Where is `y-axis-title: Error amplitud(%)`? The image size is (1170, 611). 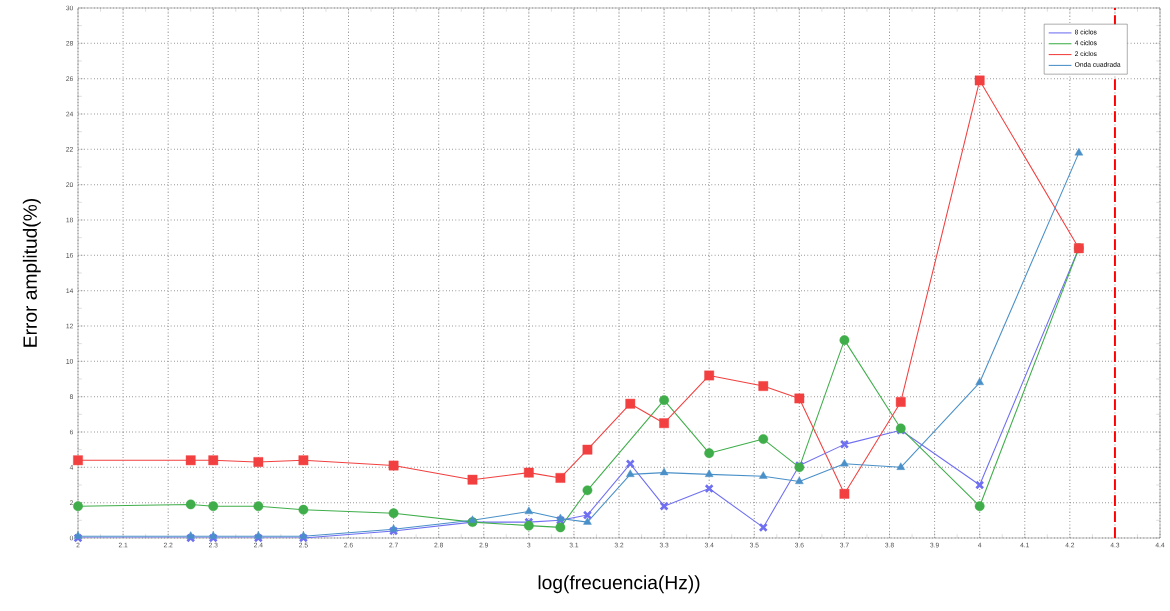
y-axis-title: Error amplitud(%) is located at coordinates (31, 273).